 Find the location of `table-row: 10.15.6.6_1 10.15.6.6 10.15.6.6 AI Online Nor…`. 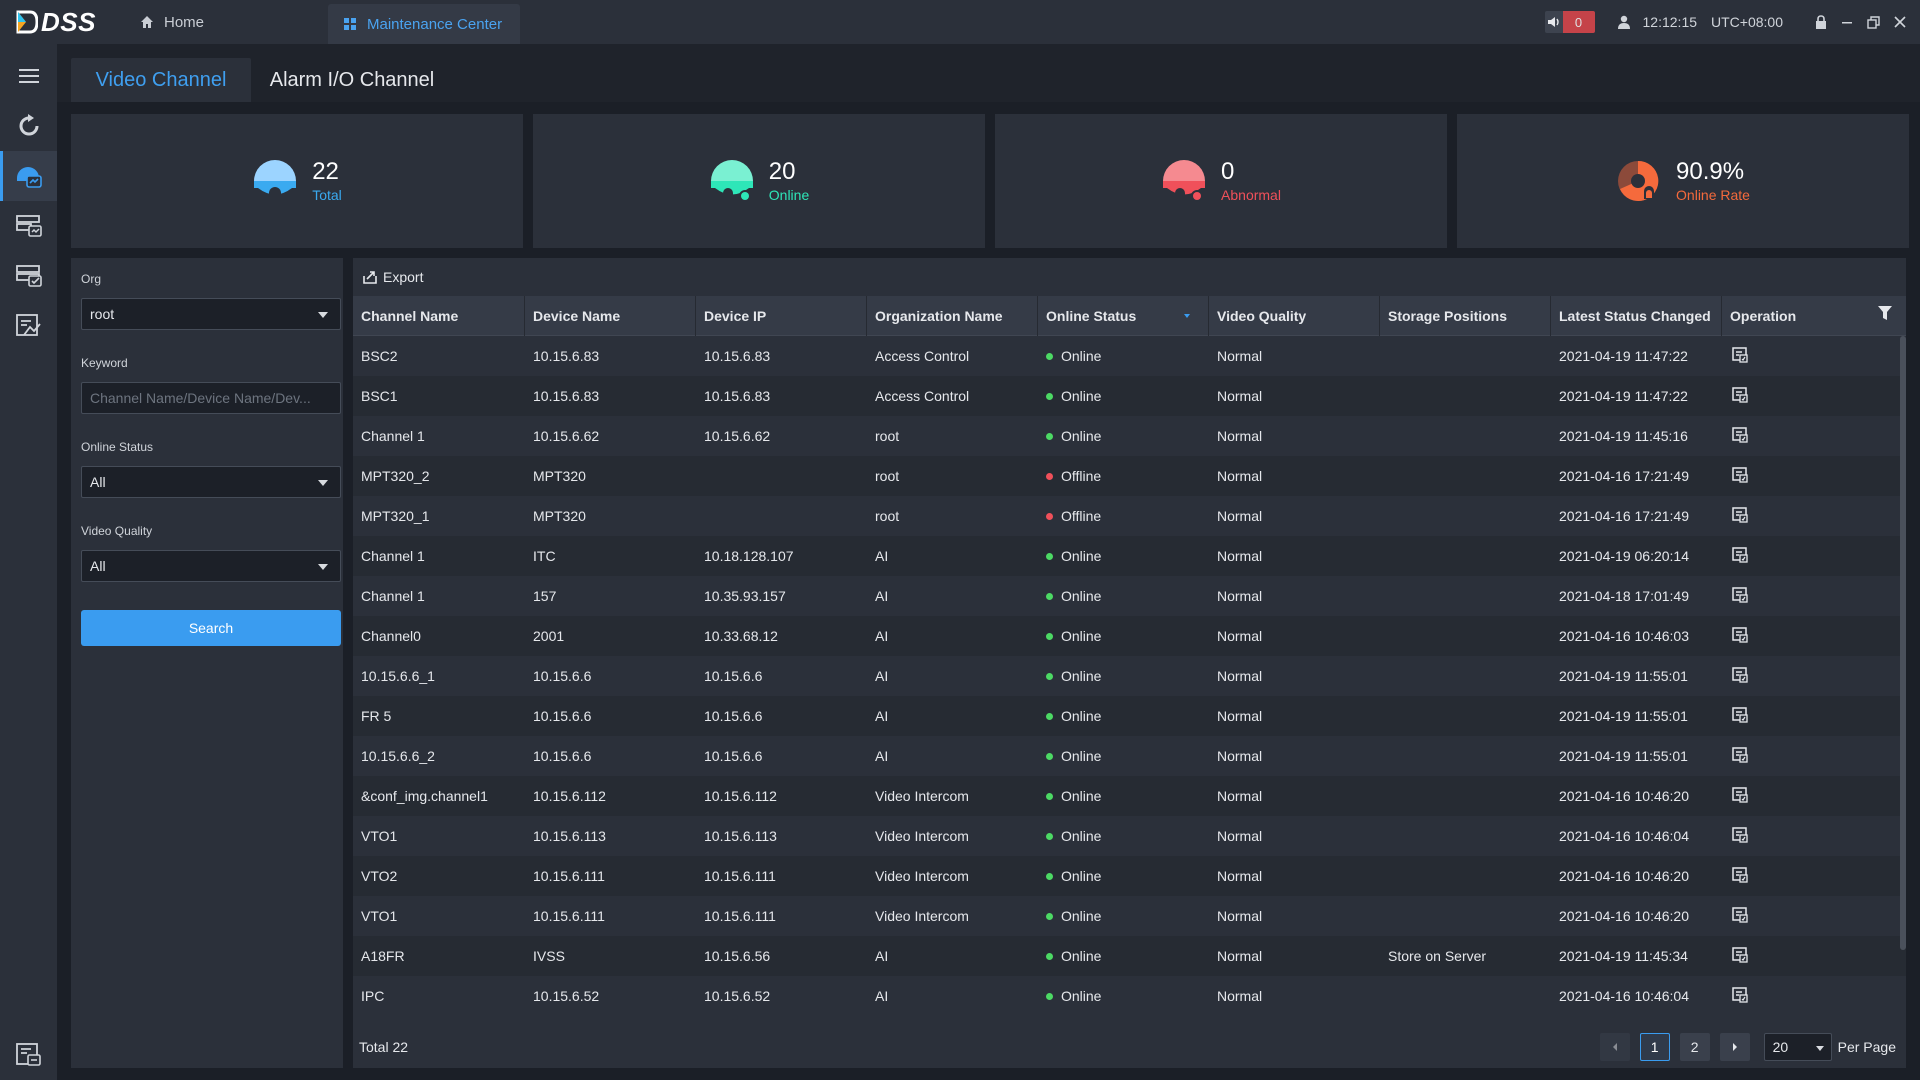

table-row: 10.15.6.6_1 10.15.6.6 10.15.6.6 AI Online Nor… is located at coordinates (1129, 676).